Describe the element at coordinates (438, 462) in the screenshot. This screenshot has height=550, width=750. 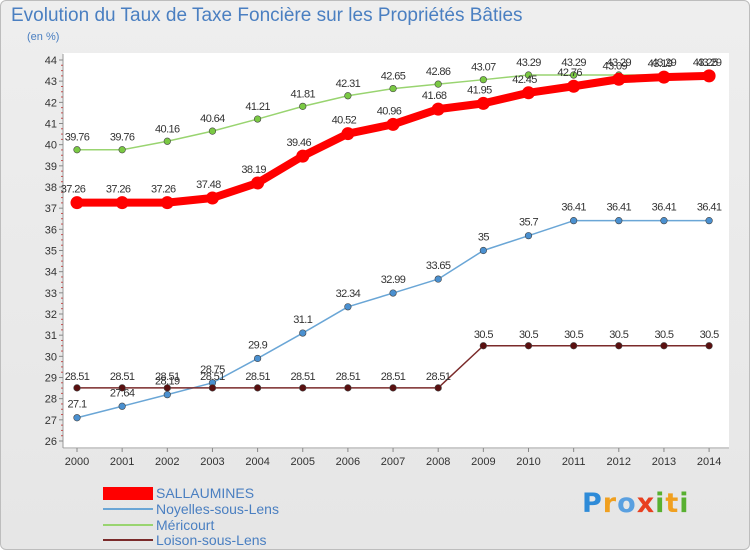
I see `x-tick-label: 2008` at that location.